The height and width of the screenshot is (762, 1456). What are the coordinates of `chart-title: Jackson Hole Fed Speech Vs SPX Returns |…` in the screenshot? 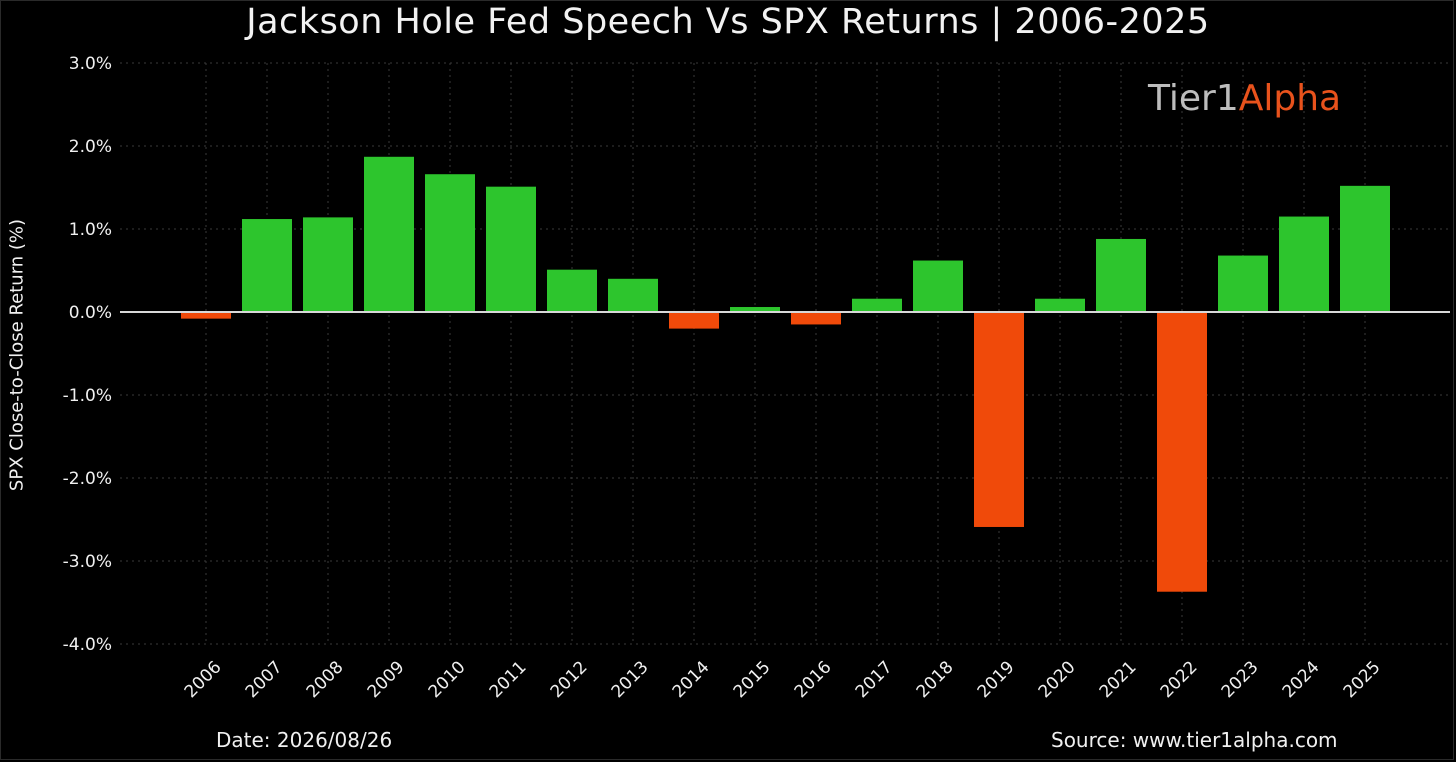 It's located at (728, 22).